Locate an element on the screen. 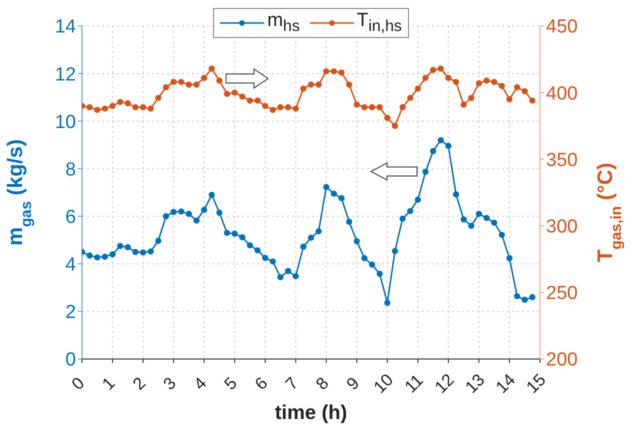 The height and width of the screenshot is (429, 632). y2-tick-label: 250 is located at coordinates (562, 293).